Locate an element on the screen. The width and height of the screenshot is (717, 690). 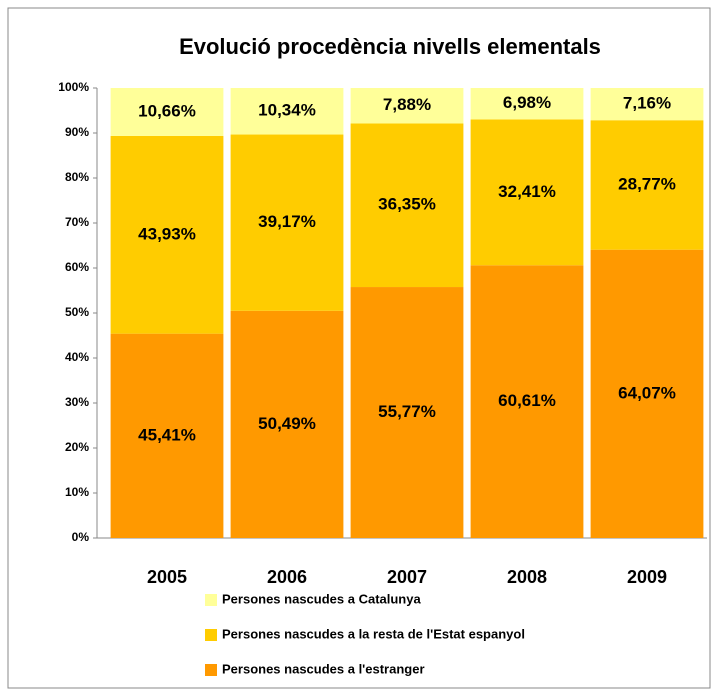
value-label: 45,41% is located at coordinates (167, 434).